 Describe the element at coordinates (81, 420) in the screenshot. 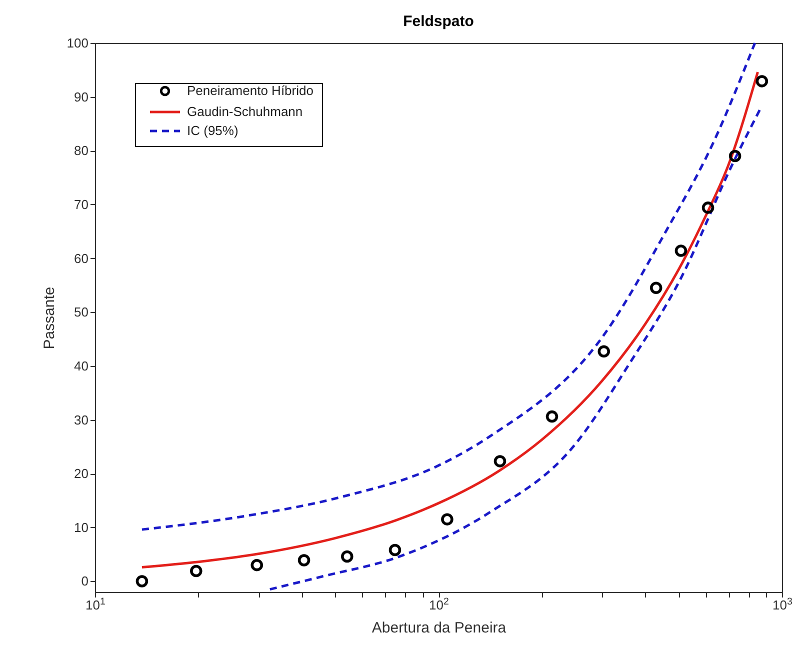

I see `y-tick-label: 30` at that location.